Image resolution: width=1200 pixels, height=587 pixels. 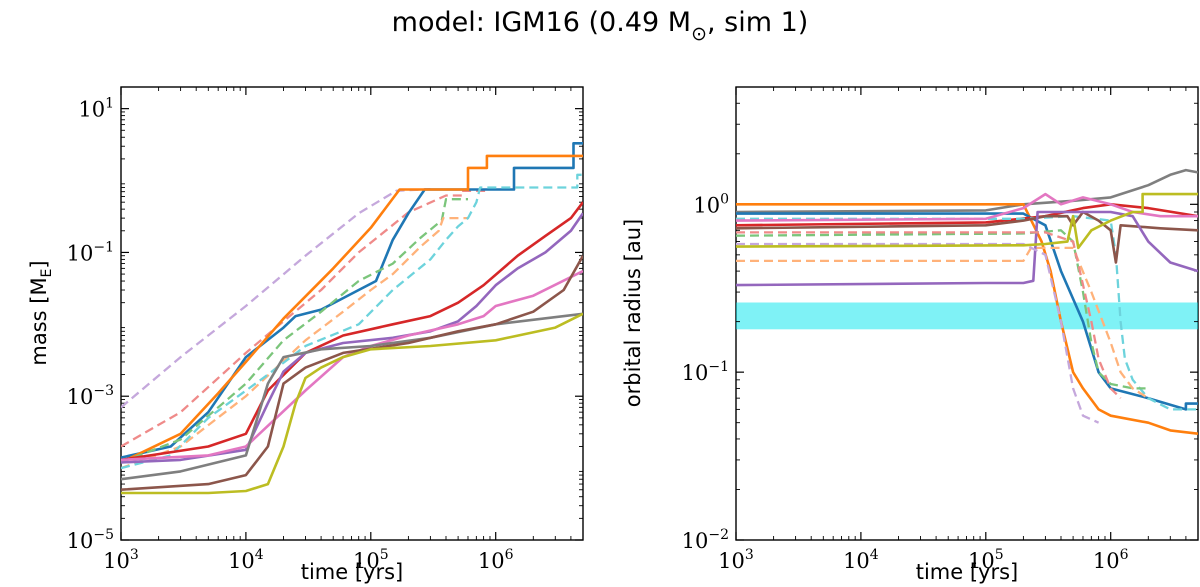 What do you see at coordinates (90, 252) in the screenshot?
I see `mass-y-tick-label: 10⁻¹` at bounding box center [90, 252].